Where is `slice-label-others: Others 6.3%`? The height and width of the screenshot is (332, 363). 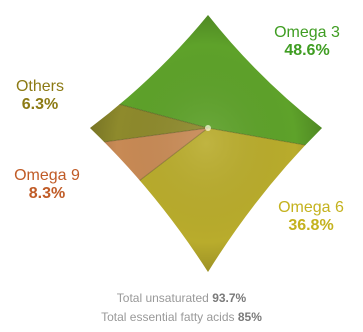 slice-label-others: Others 6.3% is located at coordinates (40, 96).